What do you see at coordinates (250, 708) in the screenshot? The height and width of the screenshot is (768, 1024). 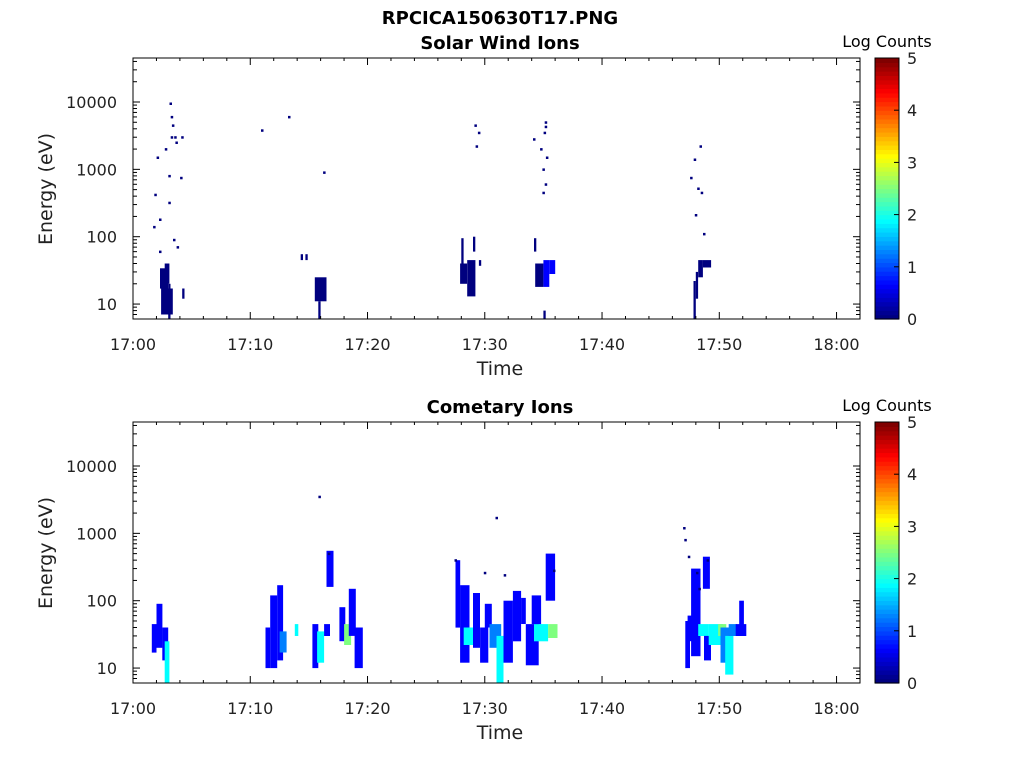 I see `cometary-x-tick-label: 17:10` at bounding box center [250, 708].